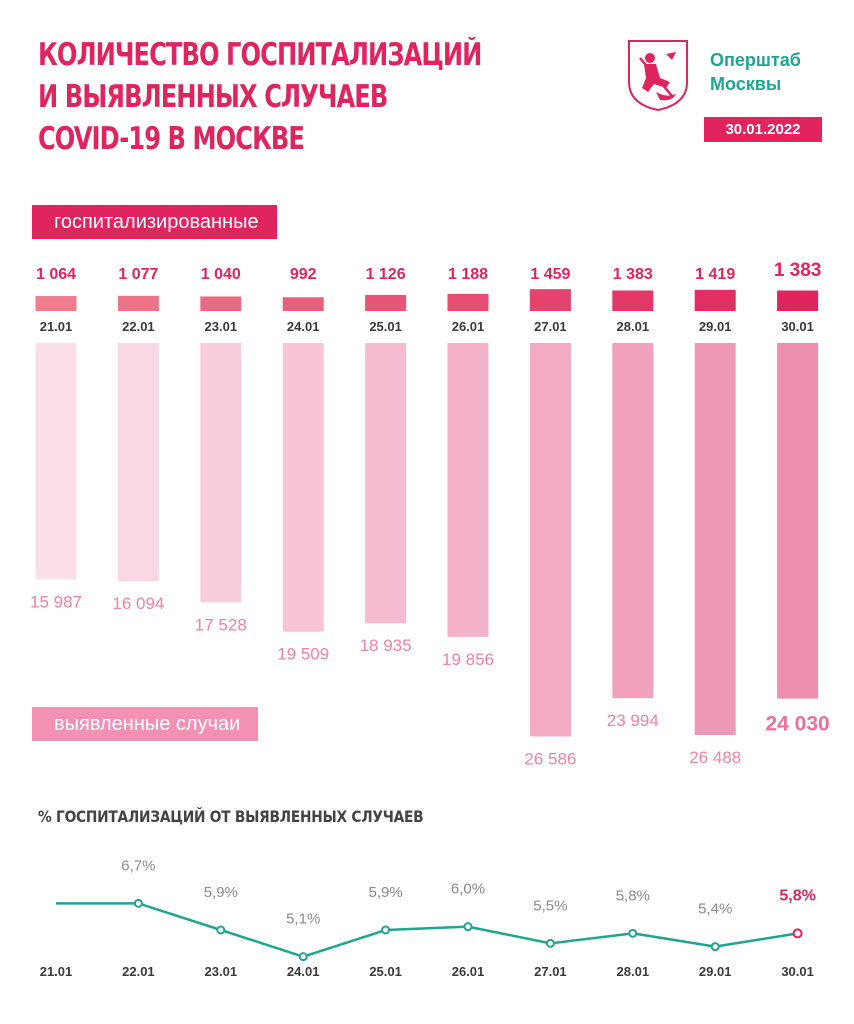 Image resolution: width=854 pixels, height=1024 pixels. What do you see at coordinates (550, 274) in the screenshot?
I see `hospitalized-value-label: 1 459` at bounding box center [550, 274].